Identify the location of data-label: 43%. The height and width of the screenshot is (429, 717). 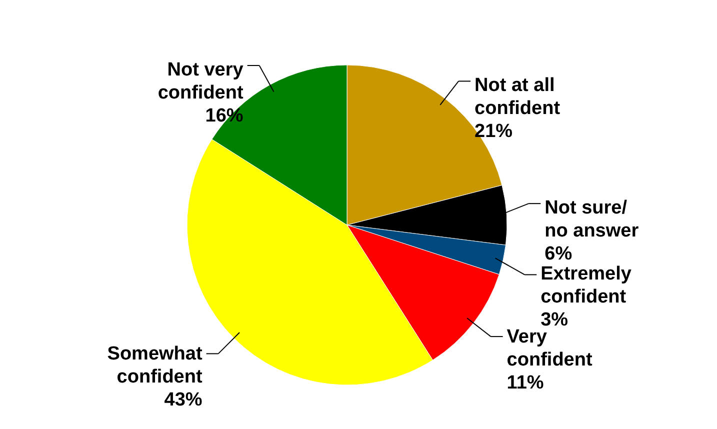
(183, 400).